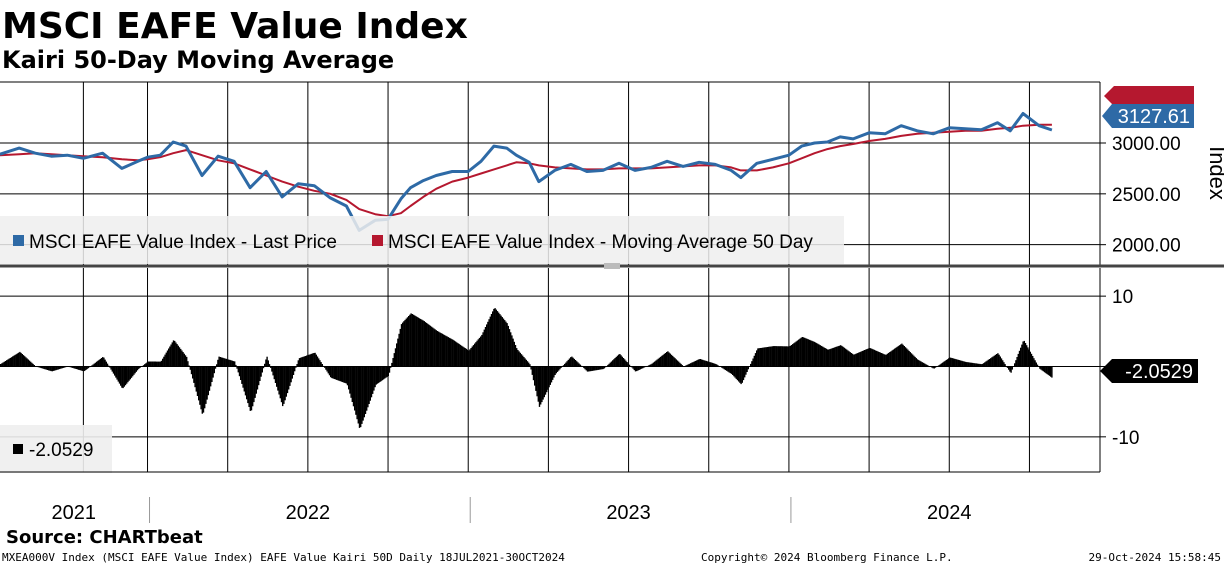  What do you see at coordinates (18, 240) in the screenshot?
I see `legend-swatch-last-price` at bounding box center [18, 240].